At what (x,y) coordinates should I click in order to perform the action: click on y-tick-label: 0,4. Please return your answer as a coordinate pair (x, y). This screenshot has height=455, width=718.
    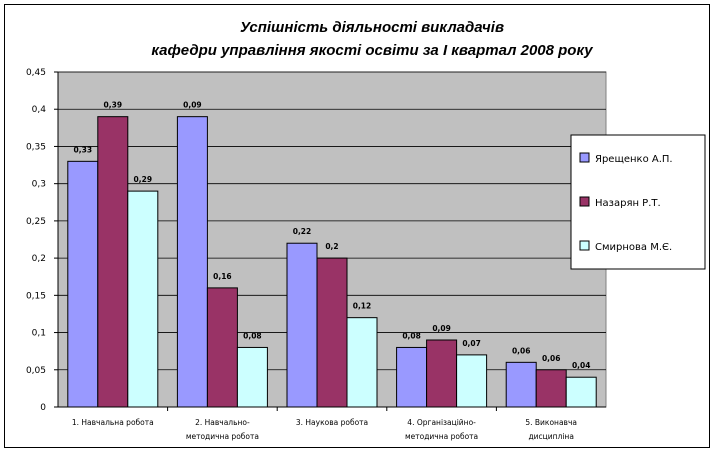
    Looking at the image, I should click on (39, 110).